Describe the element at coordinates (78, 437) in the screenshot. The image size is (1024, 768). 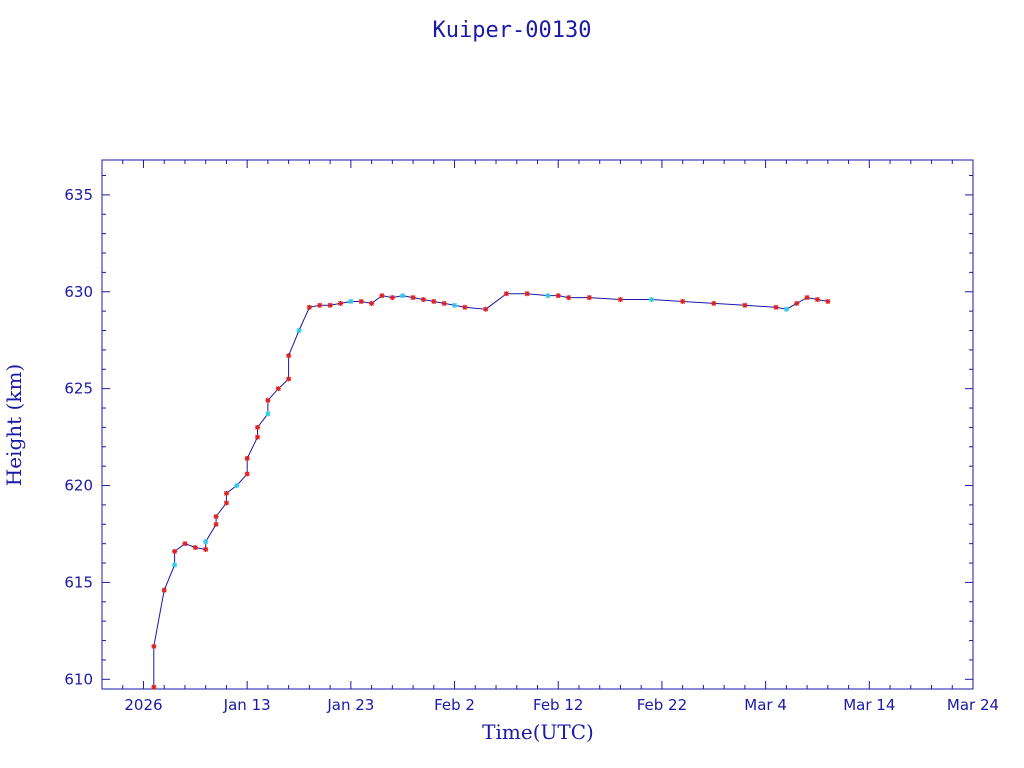
I see `y-tick-labels: 610 615 620 625 630 635` at that location.